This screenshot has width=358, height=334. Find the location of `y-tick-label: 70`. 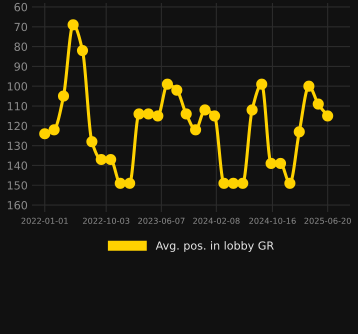

y-tick-label: 70 is located at coordinates (21, 27).